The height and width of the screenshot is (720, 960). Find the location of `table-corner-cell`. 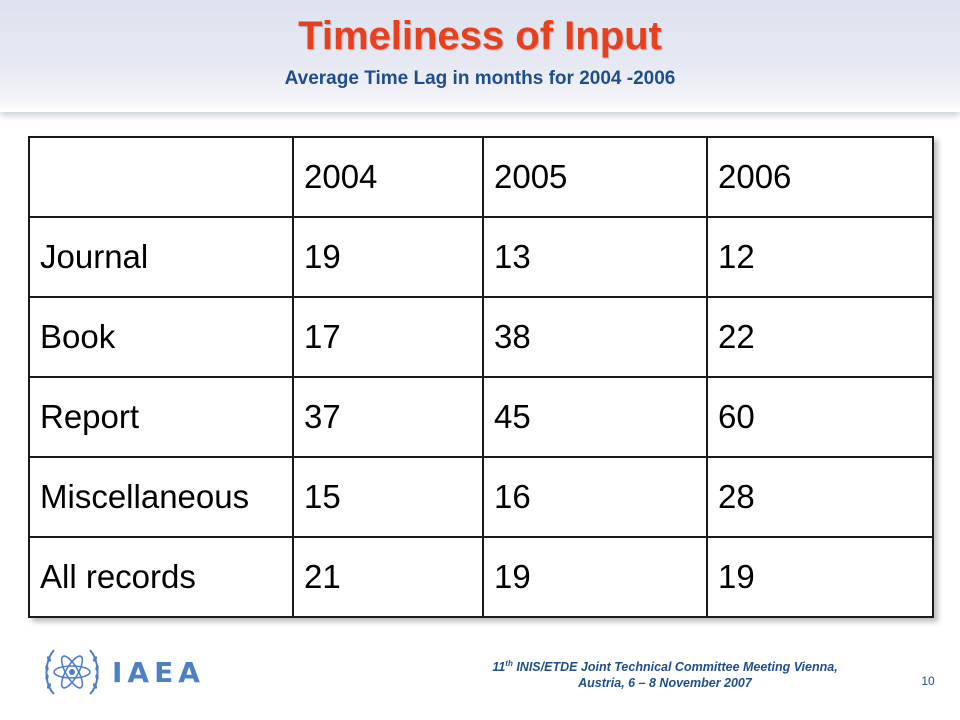

table-corner-cell is located at coordinates (161, 177).